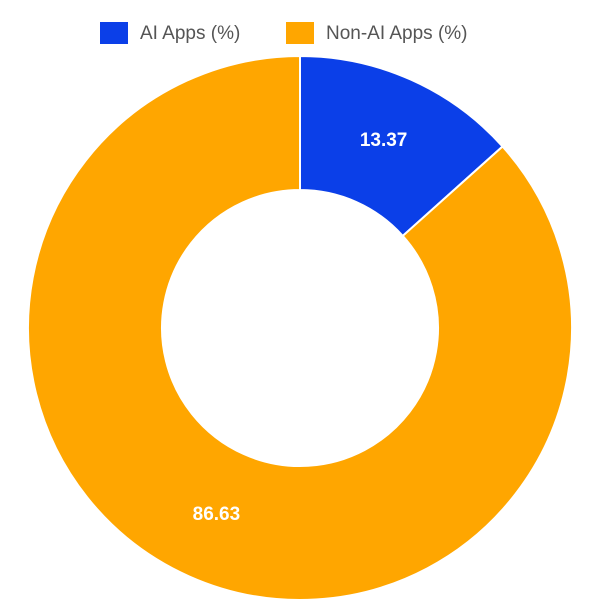  I want to click on legend-label: AI Apps (%), so click(190, 33).